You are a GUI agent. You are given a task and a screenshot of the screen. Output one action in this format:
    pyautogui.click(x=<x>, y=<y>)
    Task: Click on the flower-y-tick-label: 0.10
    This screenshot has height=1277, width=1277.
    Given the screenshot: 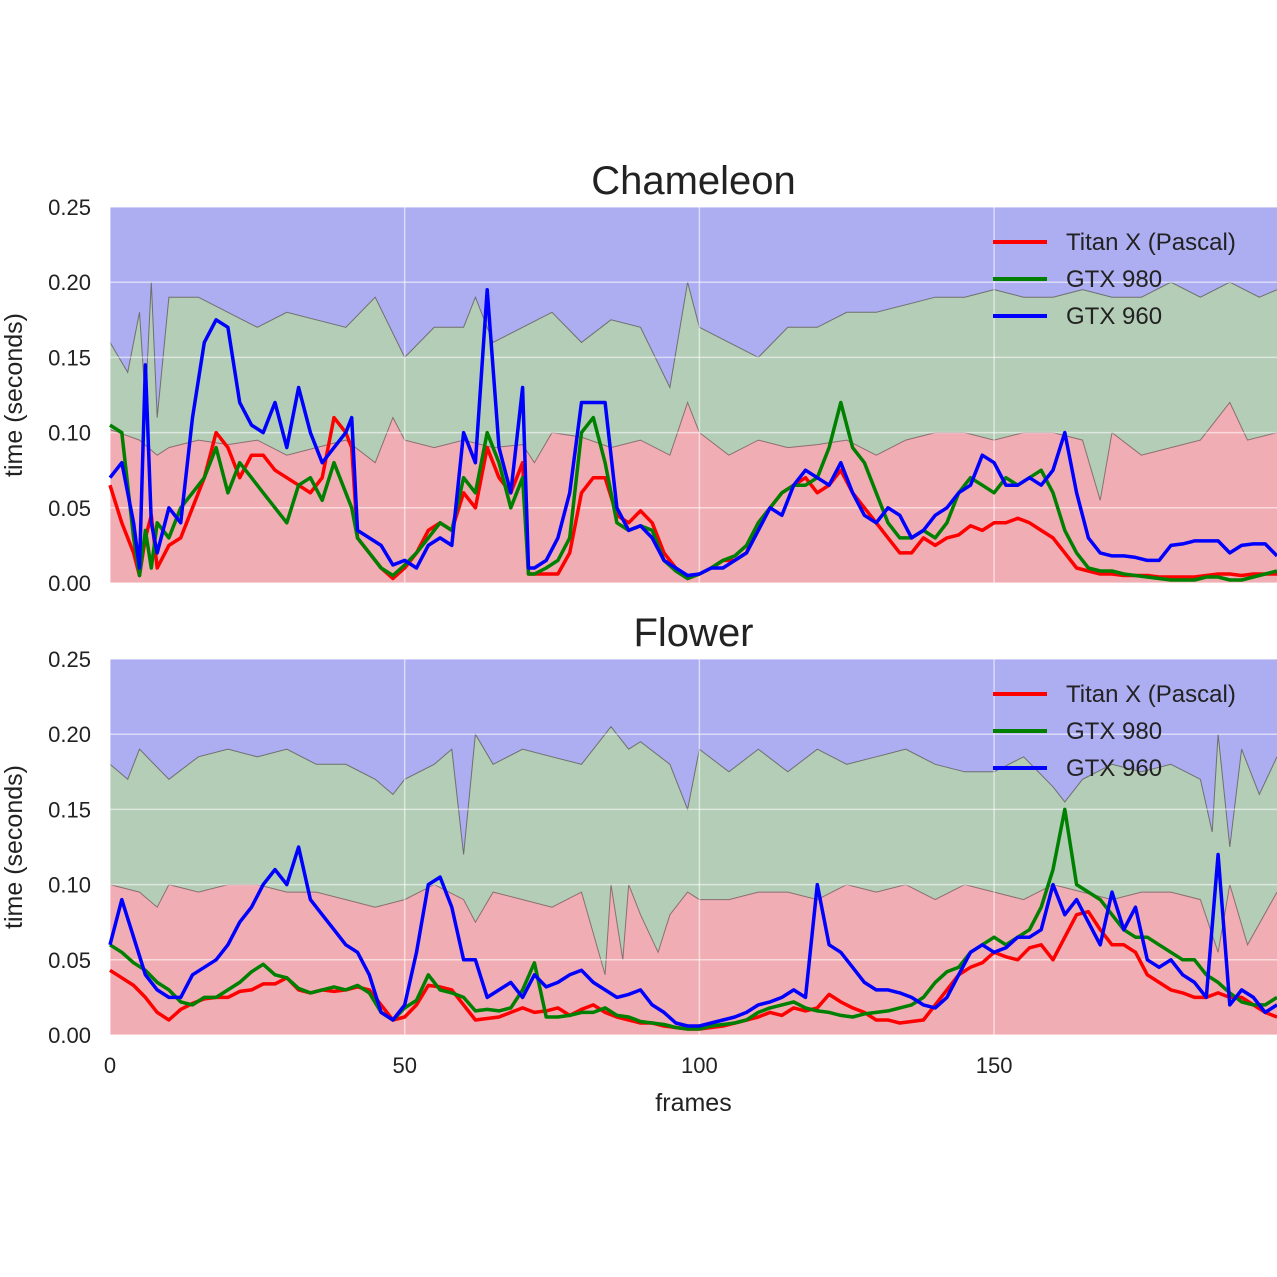 What is the action you would take?
    pyautogui.click(x=69, y=885)
    